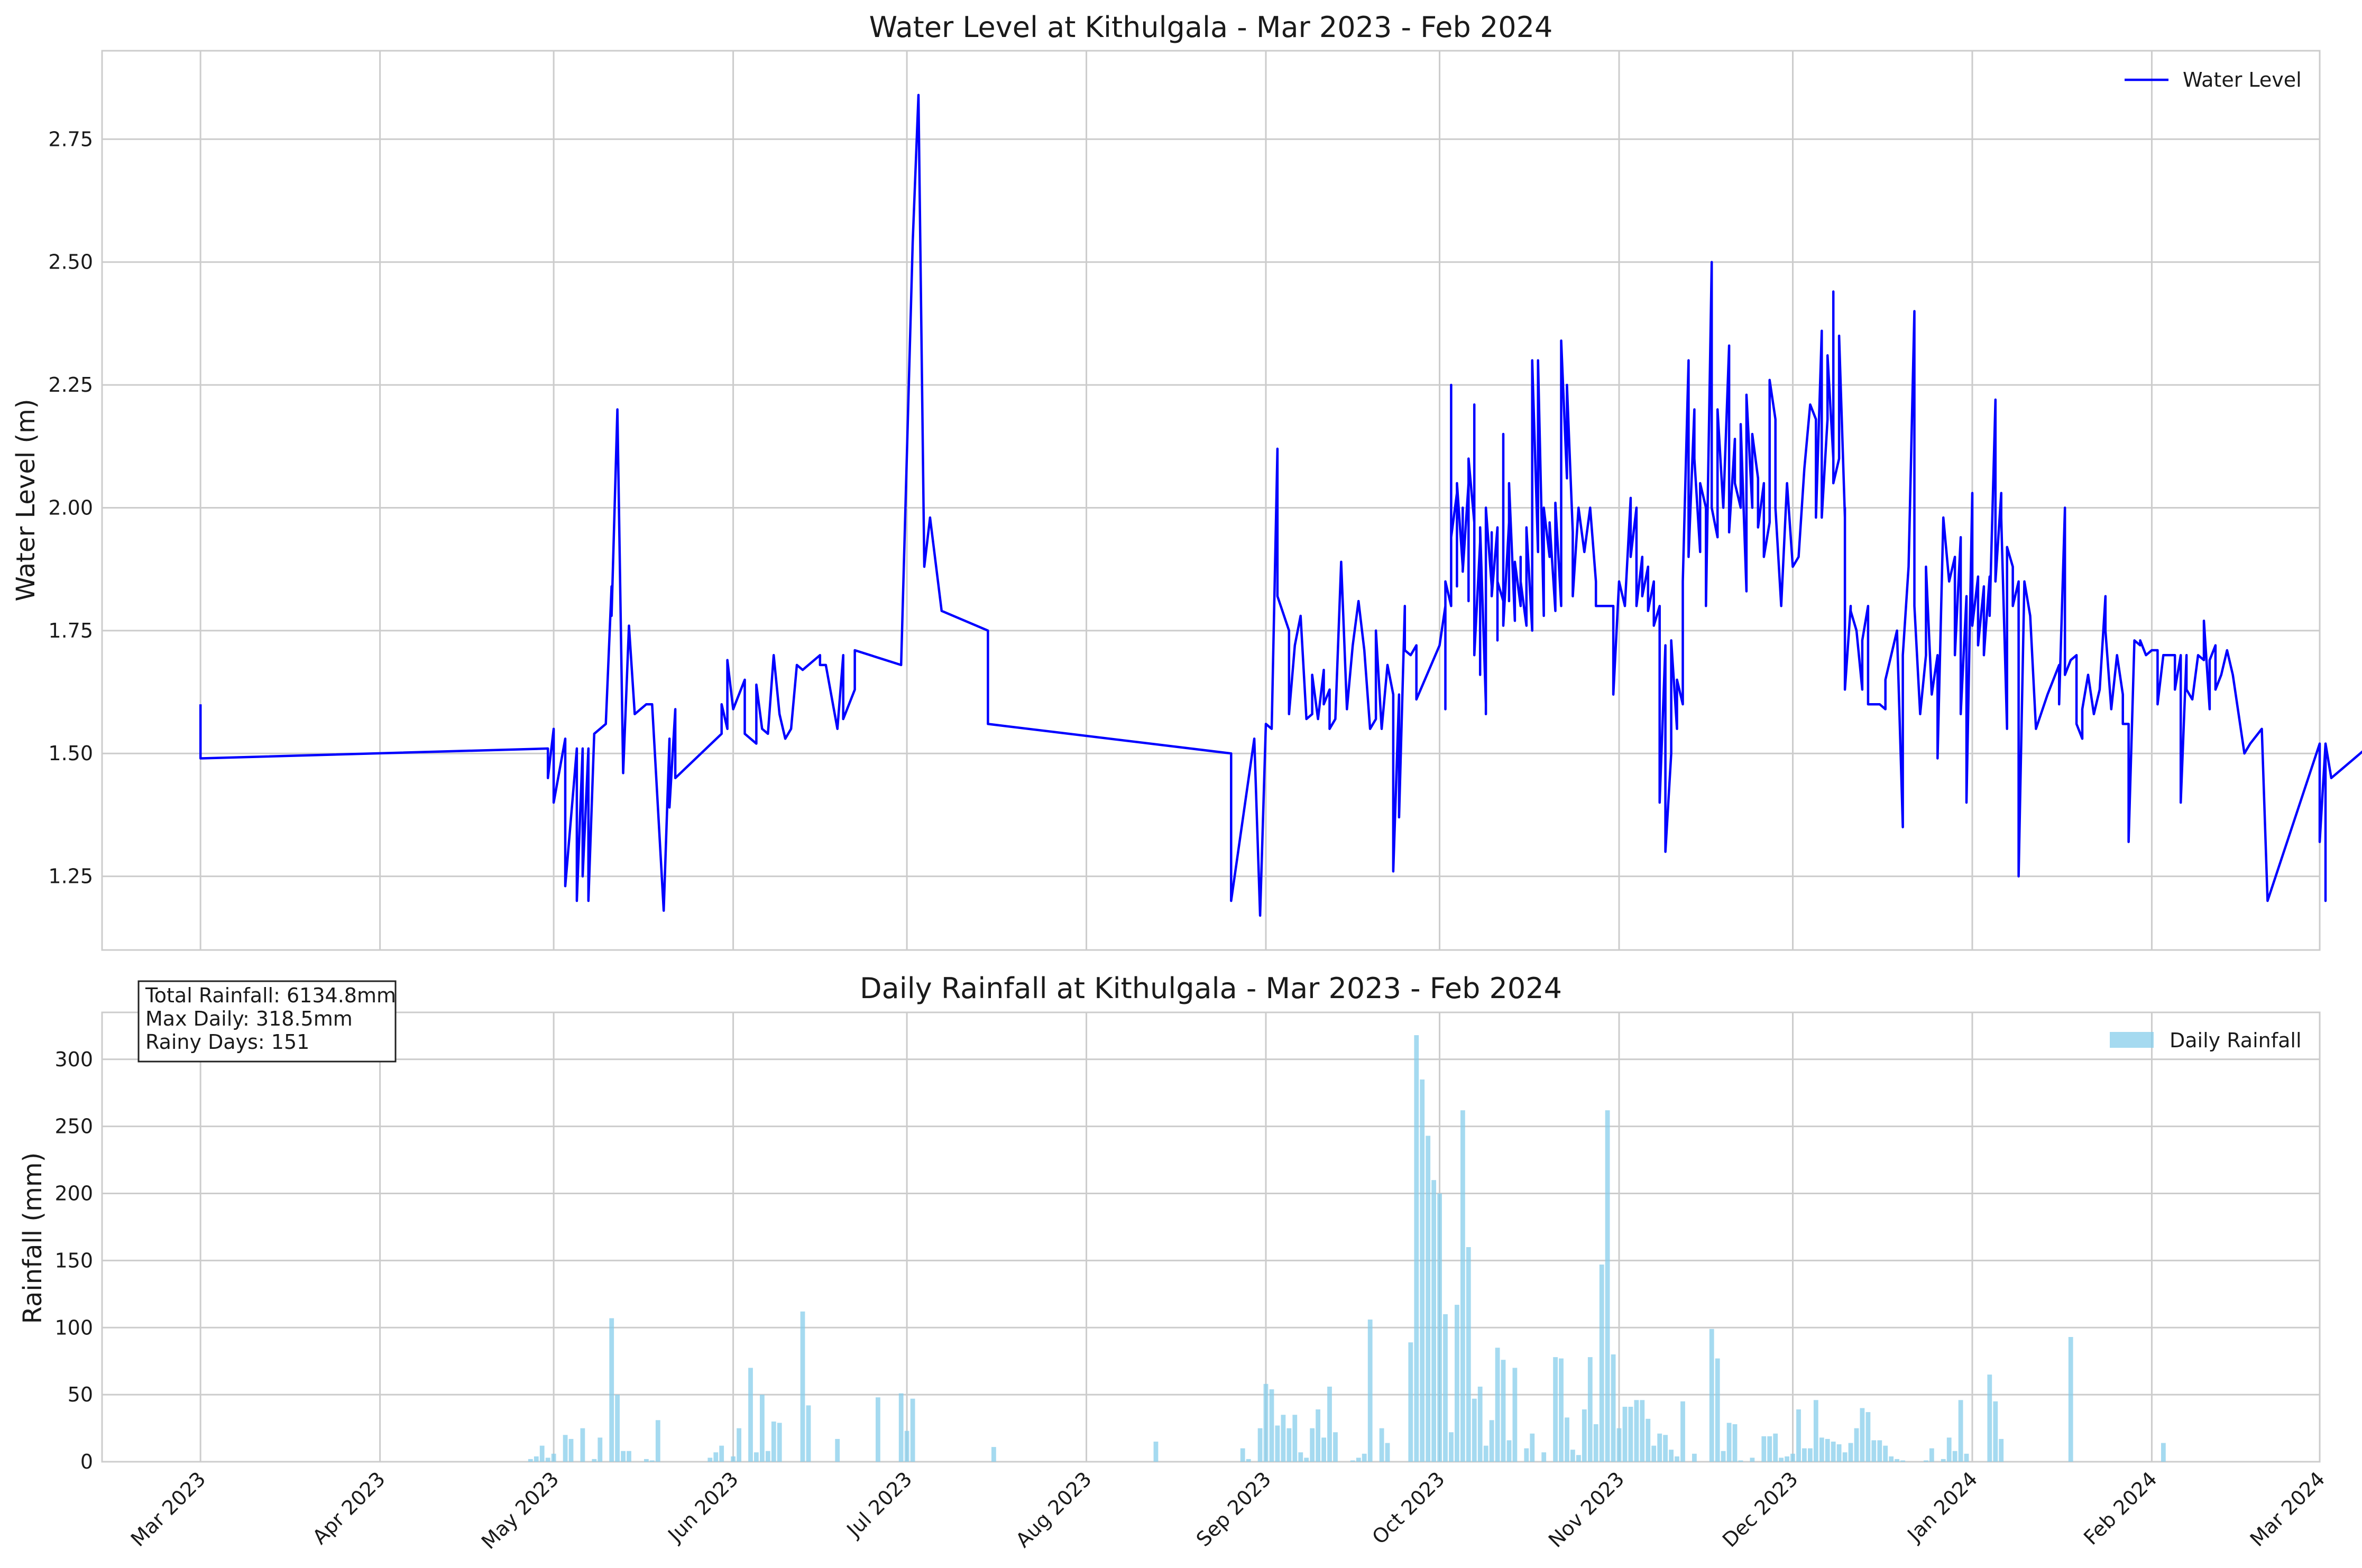  Describe the element at coordinates (71, 384) in the screenshot. I see `water-level-y-tick-label: 2.25` at that location.